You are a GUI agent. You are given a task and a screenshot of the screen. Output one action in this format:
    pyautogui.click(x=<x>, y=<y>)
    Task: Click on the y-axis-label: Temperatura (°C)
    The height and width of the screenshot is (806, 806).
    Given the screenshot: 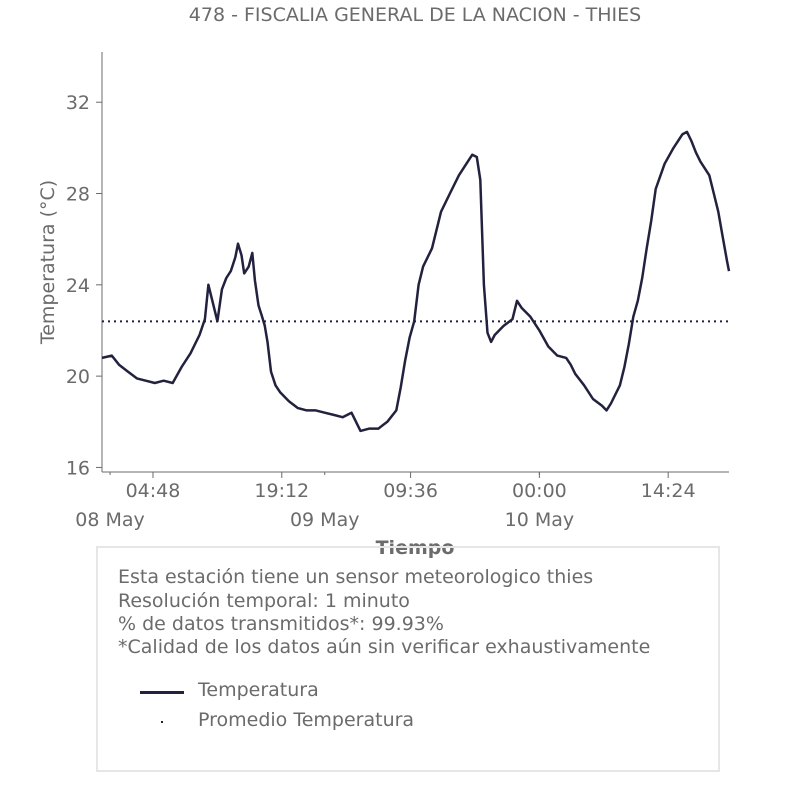 What is the action you would take?
    pyautogui.click(x=48, y=262)
    